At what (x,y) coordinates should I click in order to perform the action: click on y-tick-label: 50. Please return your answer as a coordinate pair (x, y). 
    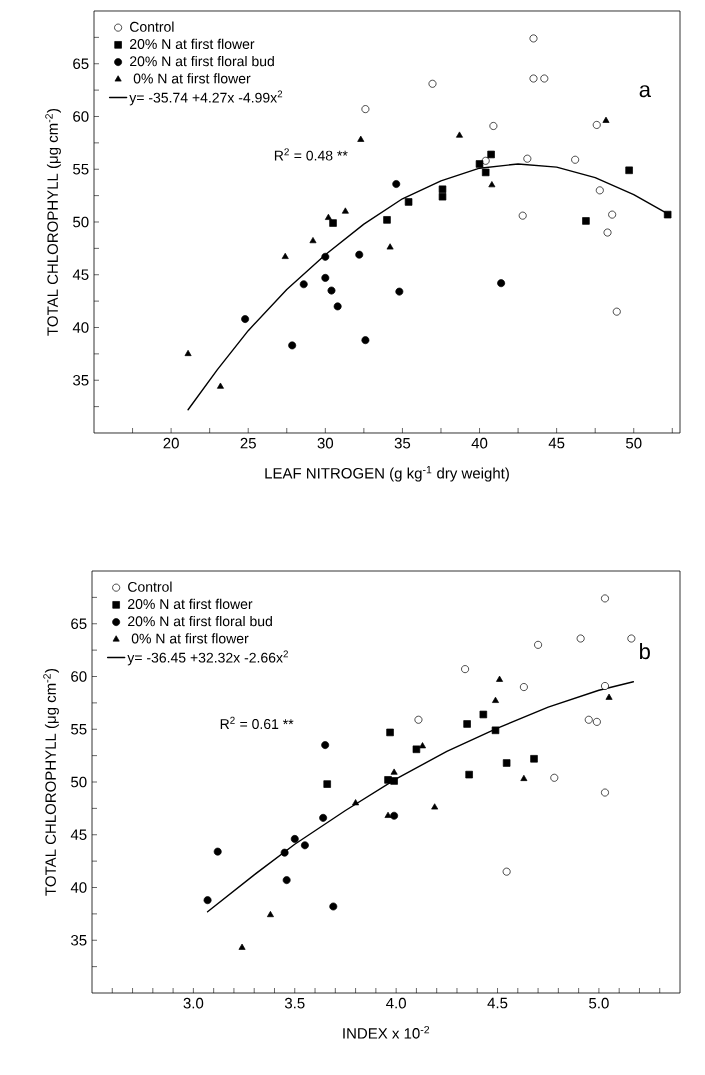
    Looking at the image, I should click on (81, 222).